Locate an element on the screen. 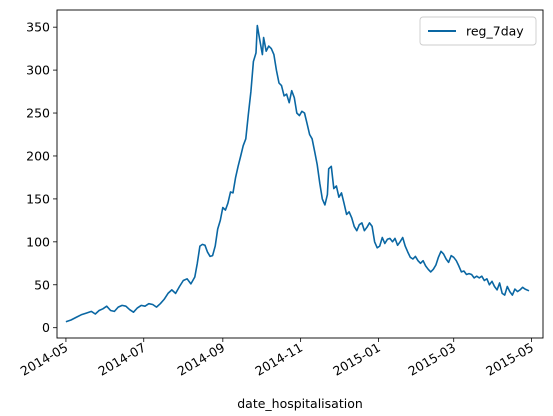 The height and width of the screenshot is (416, 553). y-tick-label: 300 is located at coordinates (38, 70).